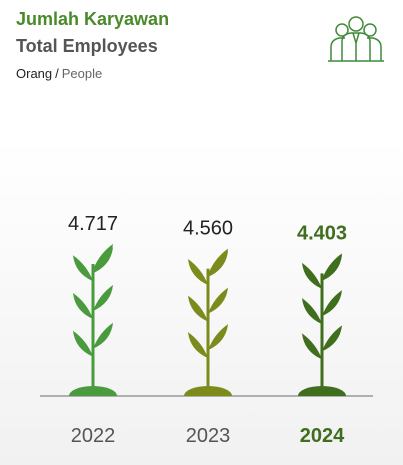 Image resolution: width=403 pixels, height=465 pixels. I want to click on category-label: 2023, so click(208, 436).